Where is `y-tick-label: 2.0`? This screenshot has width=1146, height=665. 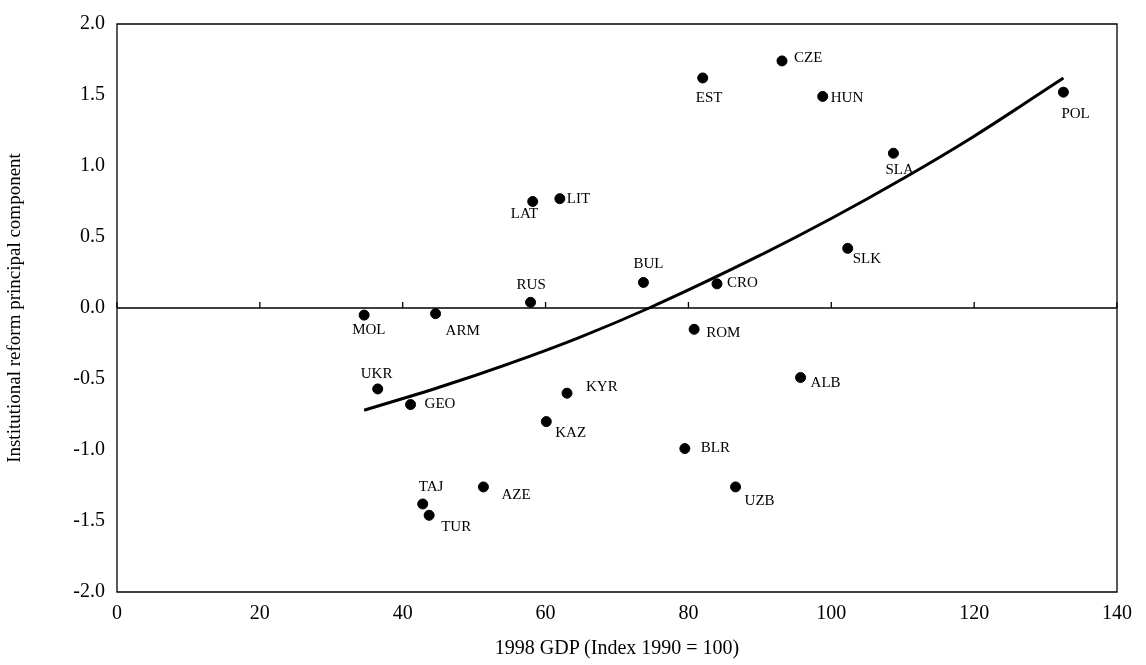 y-tick-label: 2.0 is located at coordinates (92, 22).